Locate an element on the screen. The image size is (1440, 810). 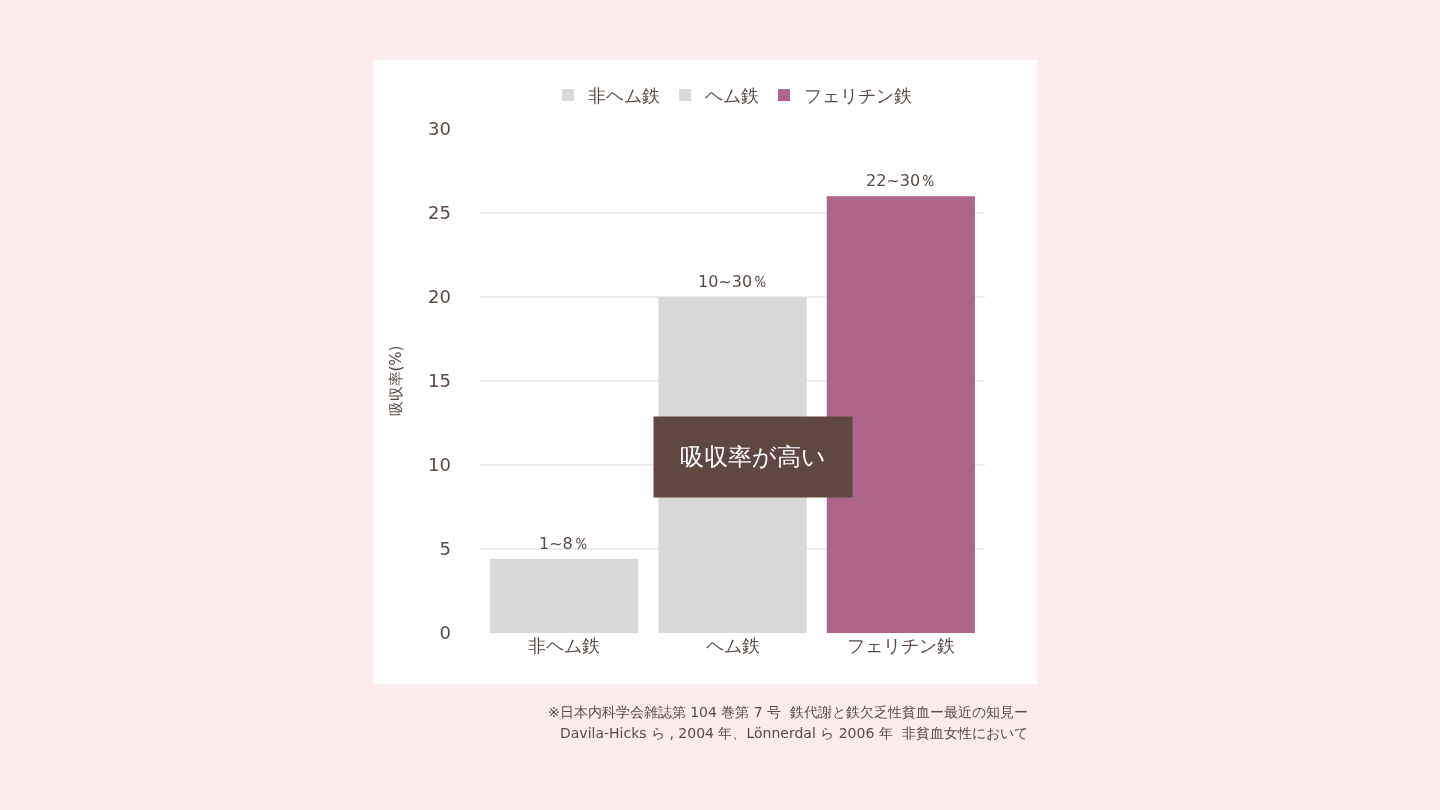
text: Davila-Hicks ら , 2004 年、Lönnerdal ら 2006 年 非貧血女性において is located at coordinates (794, 733).